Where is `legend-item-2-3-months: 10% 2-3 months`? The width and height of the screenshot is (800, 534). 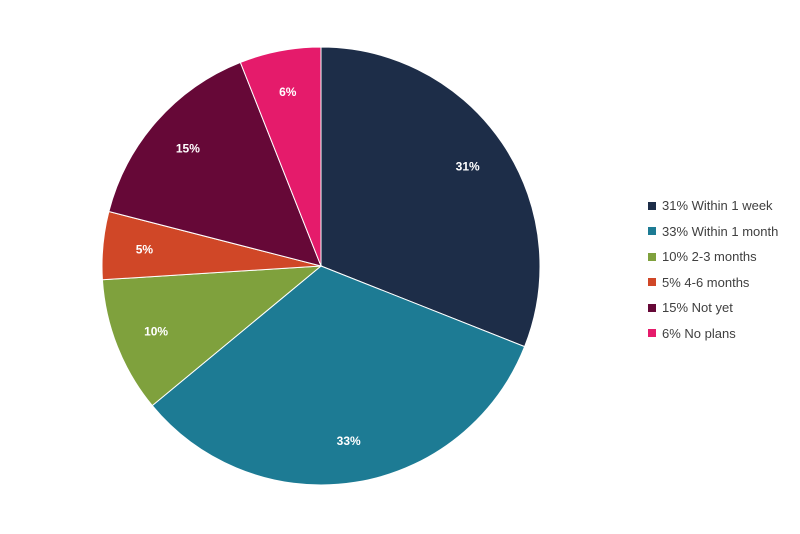
legend-item-2-3-months: 10% 2-3 months is located at coordinates (713, 257).